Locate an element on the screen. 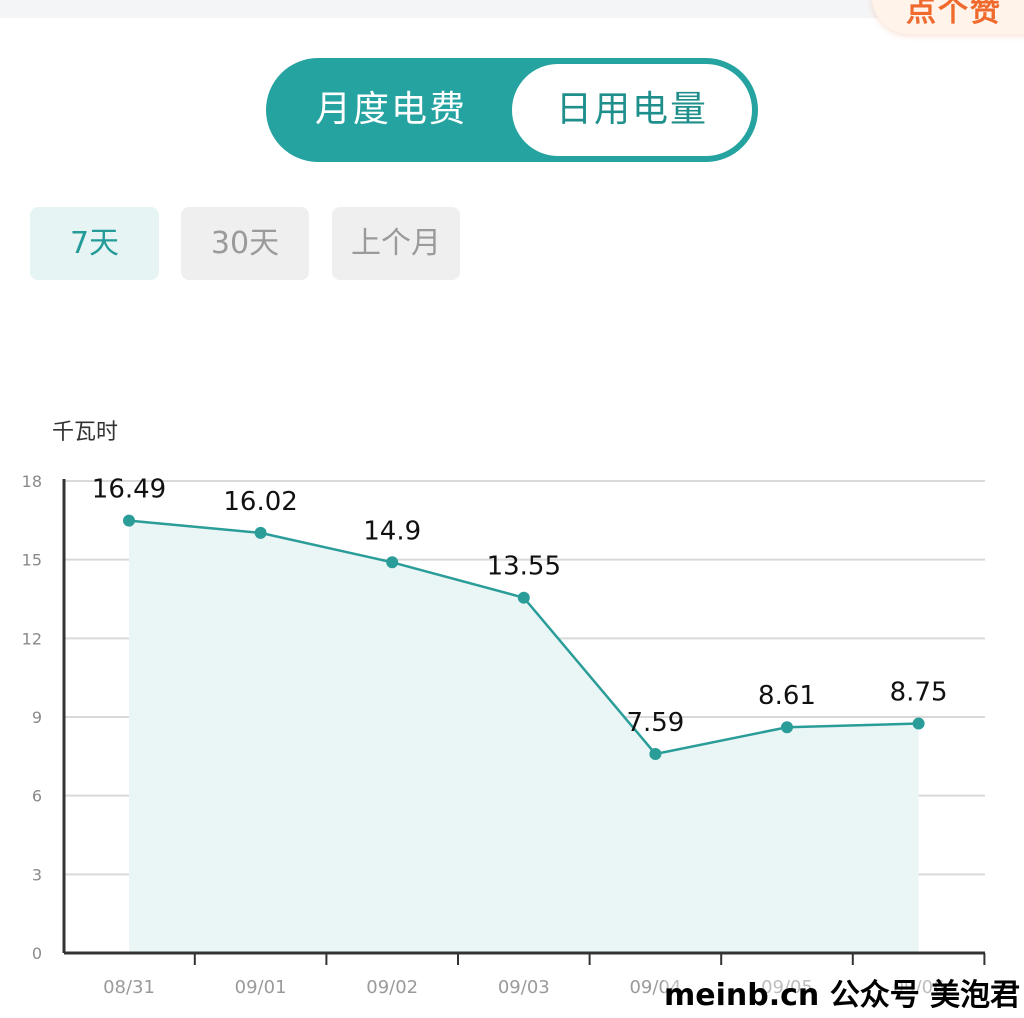 Image resolution: width=1024 pixels, height=1018 pixels. tab-daily-usage: 日用电量 is located at coordinates (632, 110).